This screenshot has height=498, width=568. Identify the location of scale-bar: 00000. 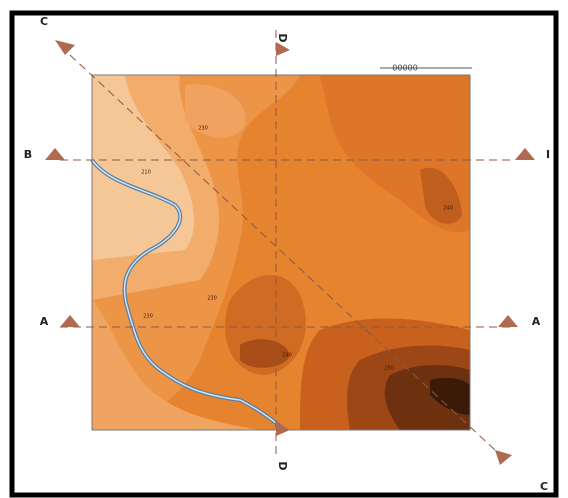
(426, 68).